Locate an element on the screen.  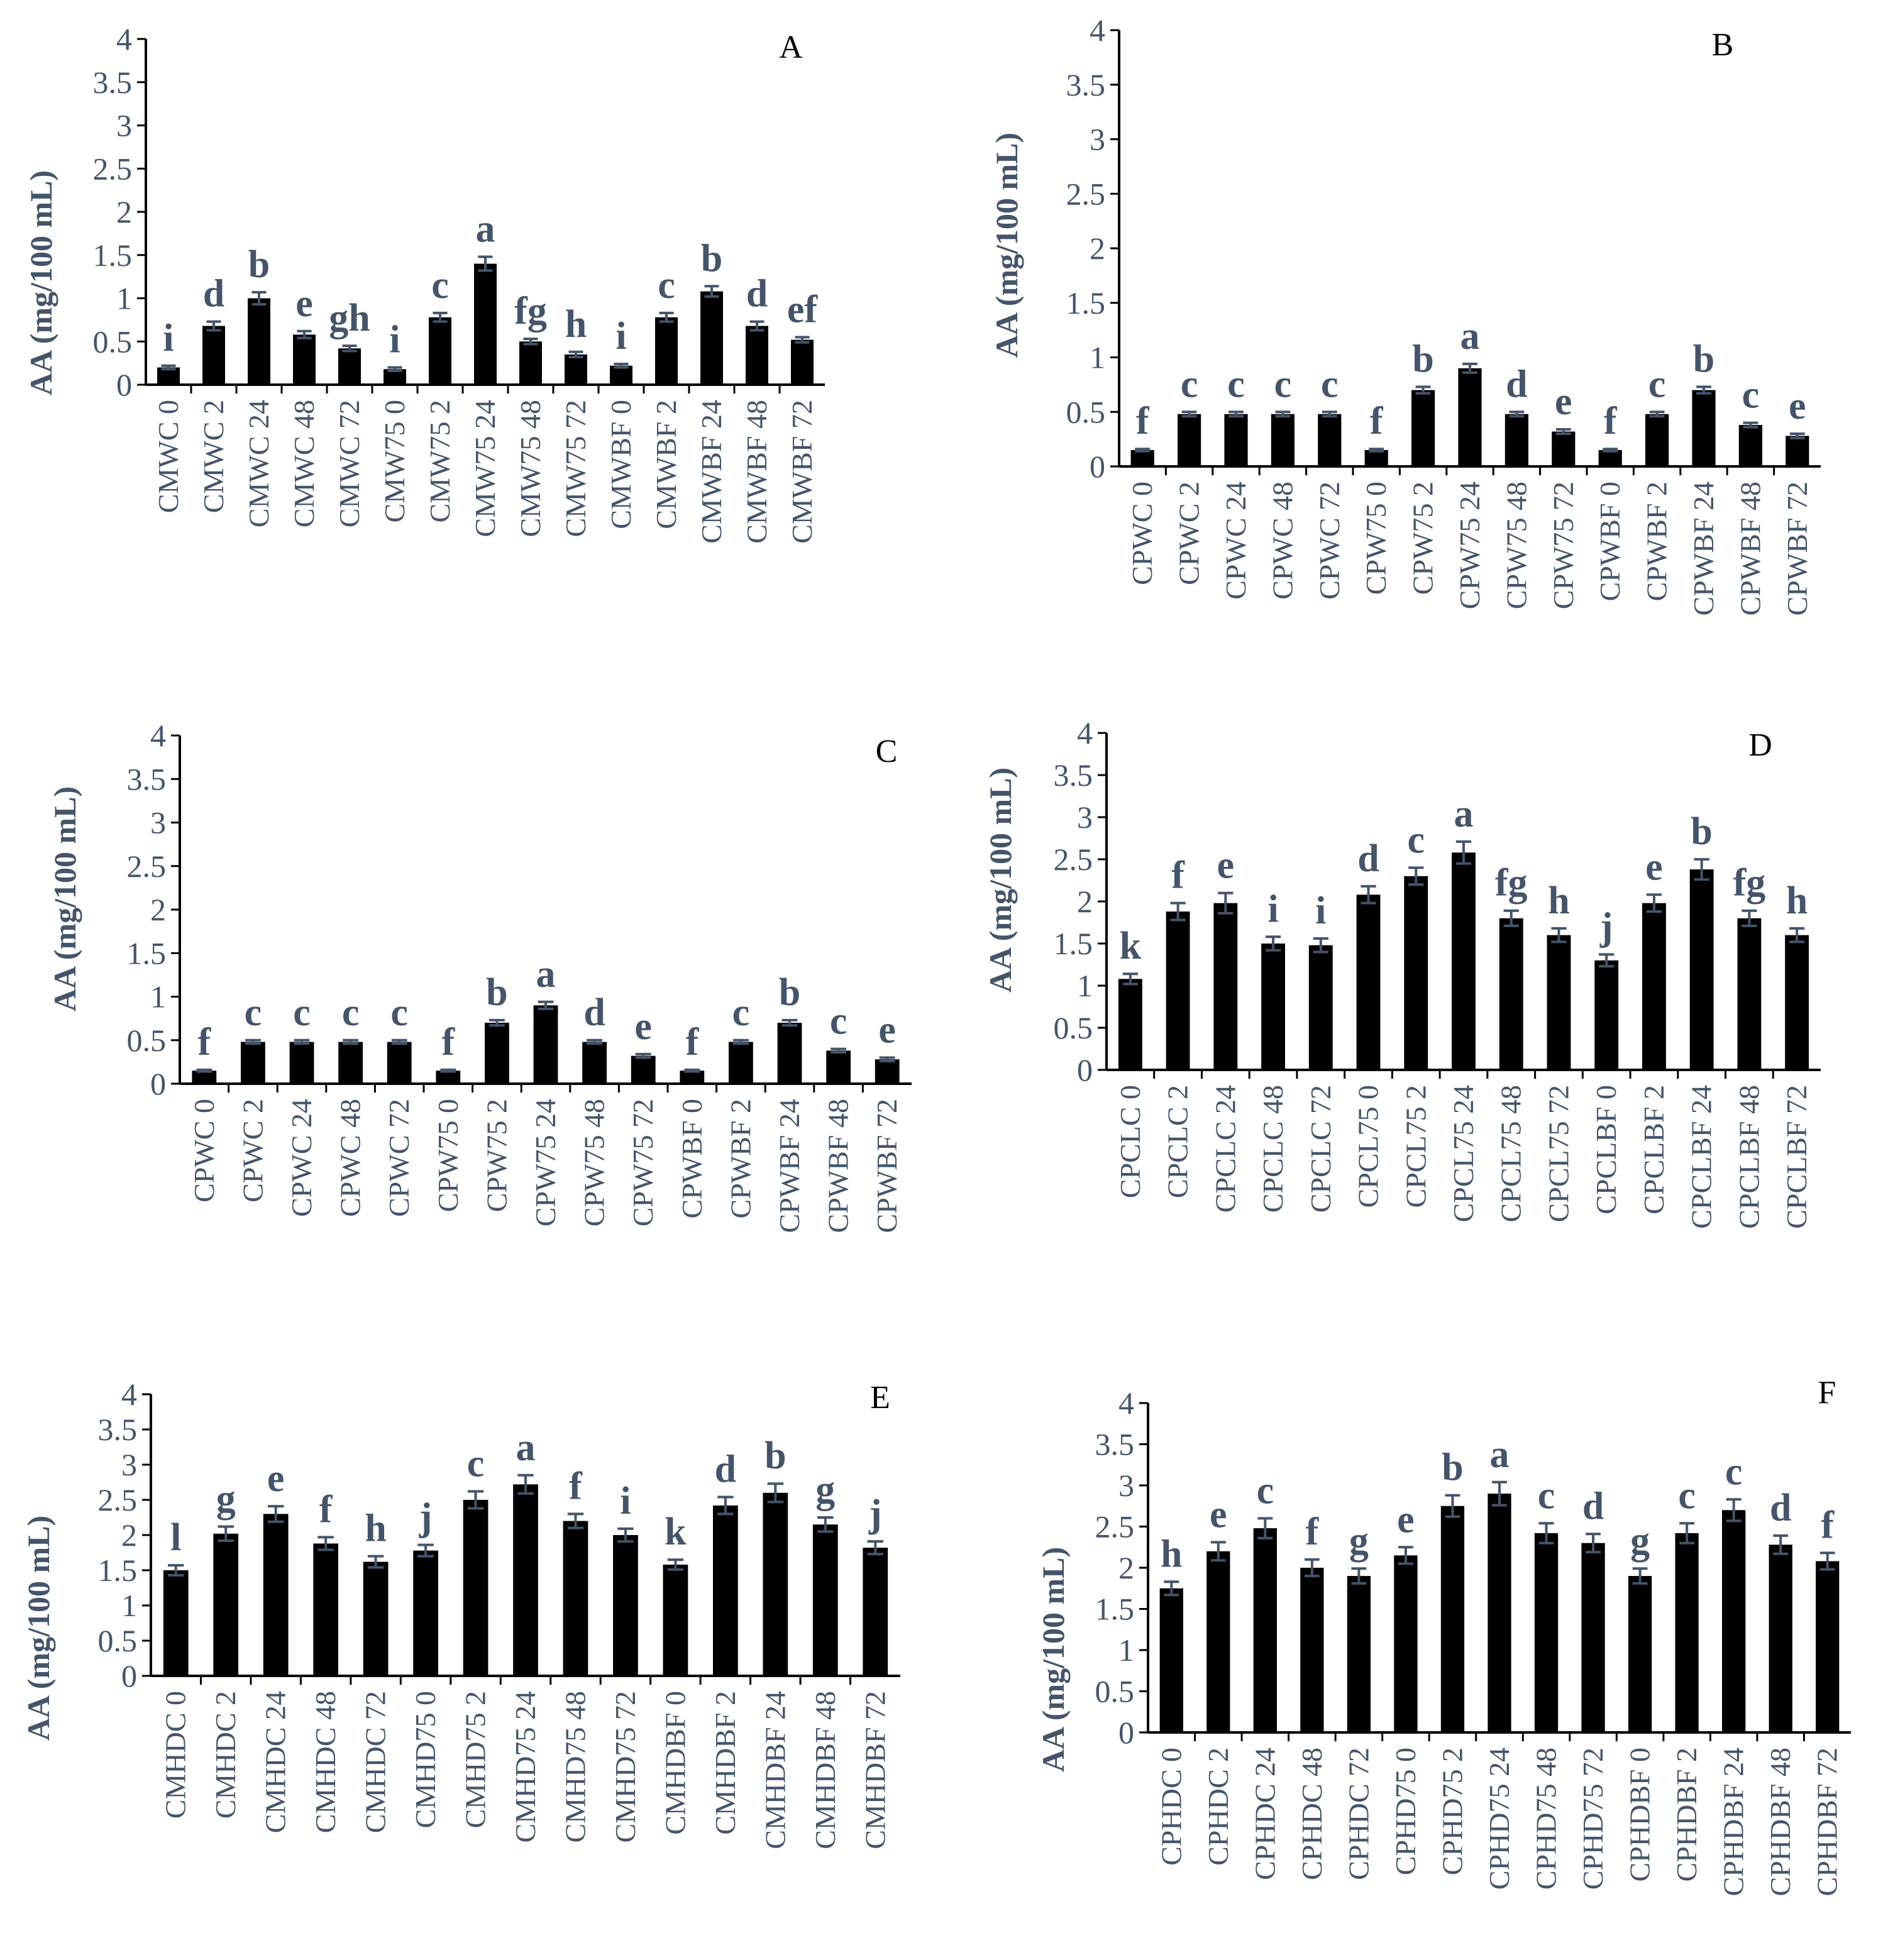
x-tick-label: CPHDBF 0 is located at coordinates (1640, 1814).